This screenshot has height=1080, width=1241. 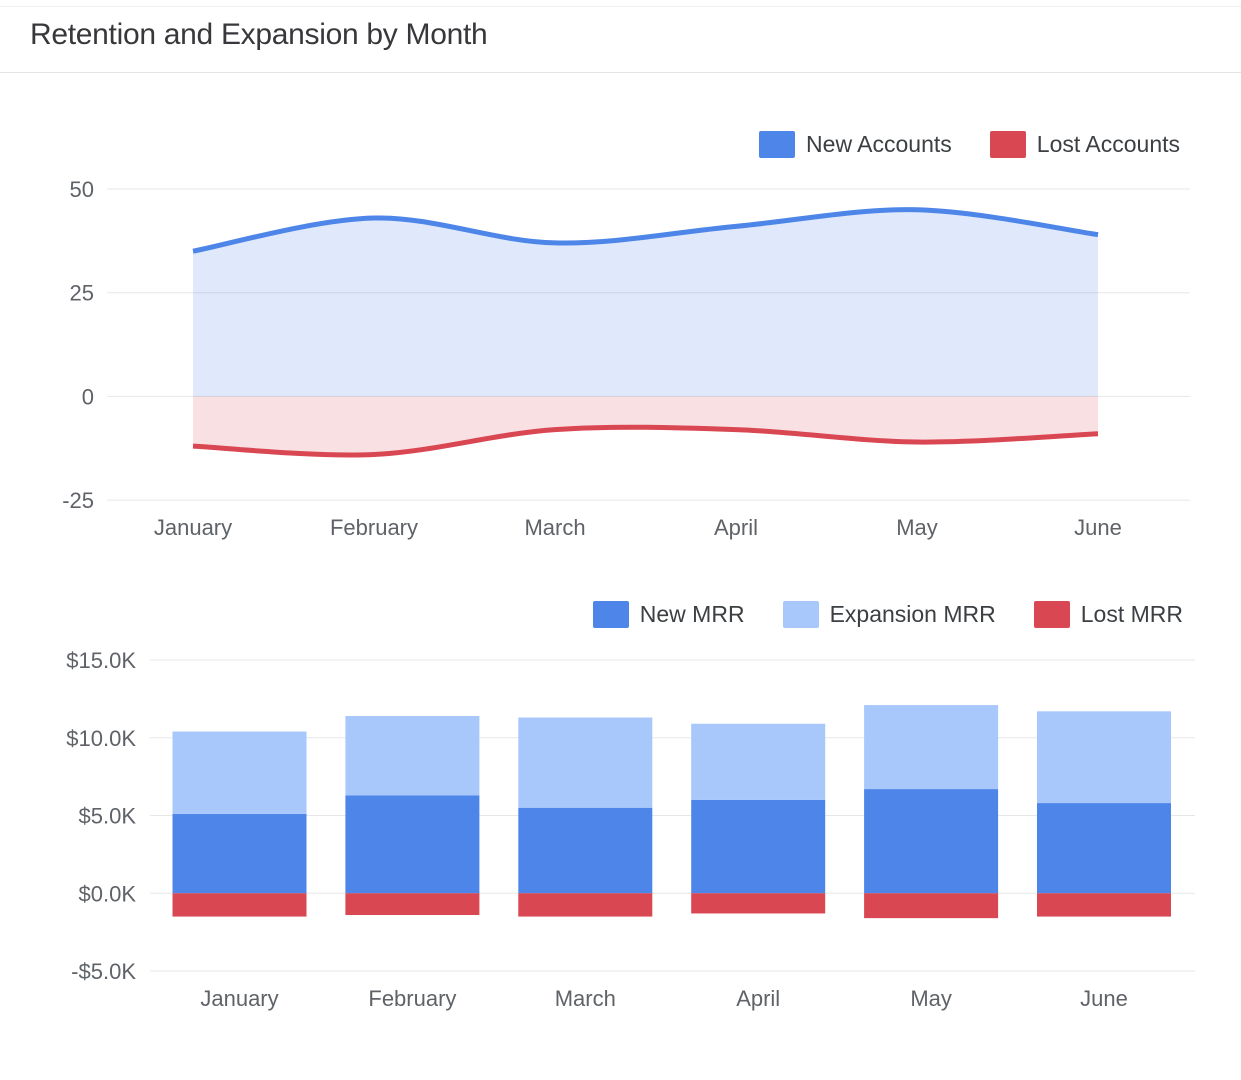 I want to click on bar-segment-new-mrr-june, so click(x=1104, y=848).